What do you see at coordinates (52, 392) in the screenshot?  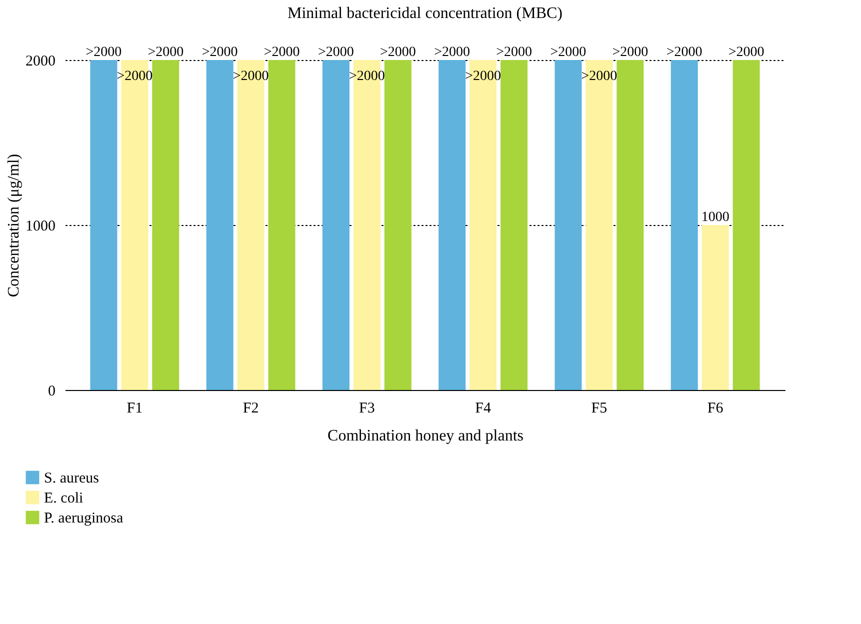 I see `y-tick-label: 0` at bounding box center [52, 392].